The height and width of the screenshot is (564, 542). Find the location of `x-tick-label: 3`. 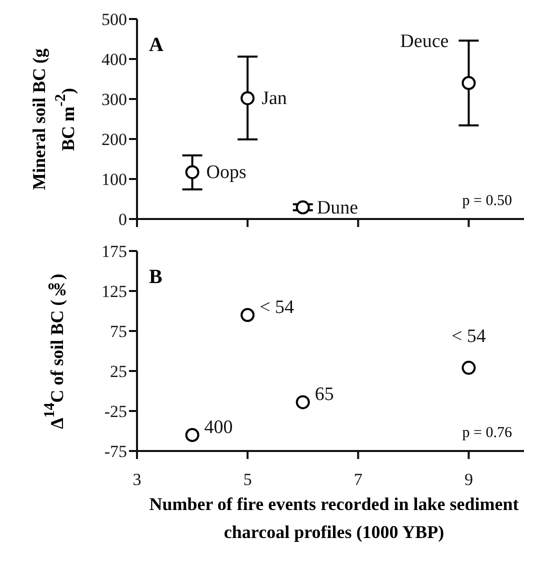

x-tick-label: 3 is located at coordinates (137, 480).